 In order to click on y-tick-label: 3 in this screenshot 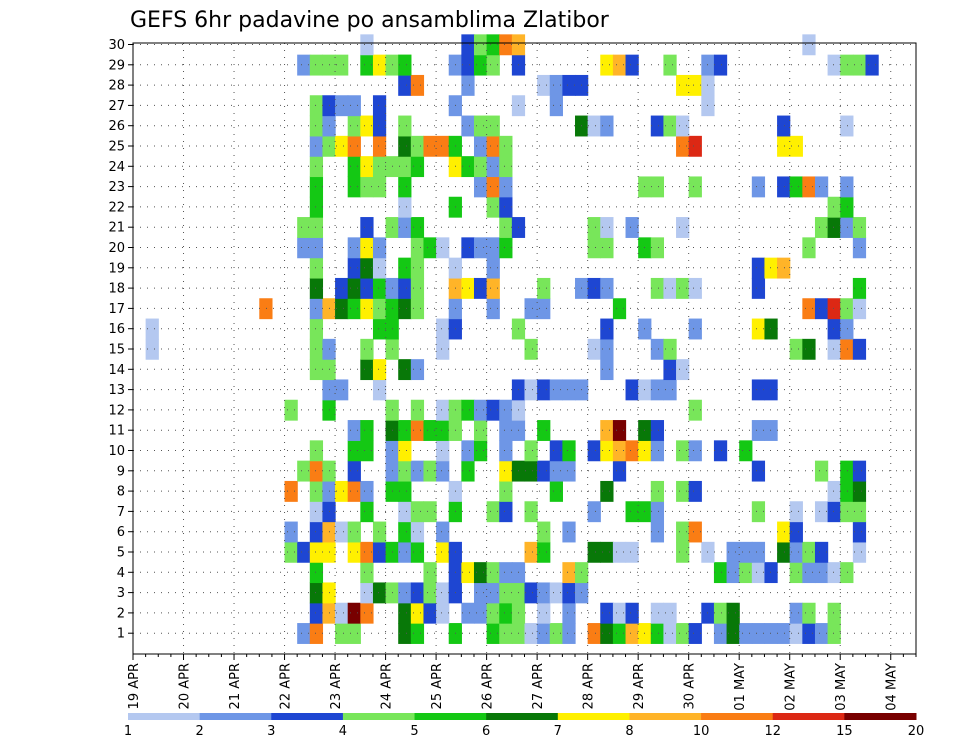, I will do `click(121, 593)`.